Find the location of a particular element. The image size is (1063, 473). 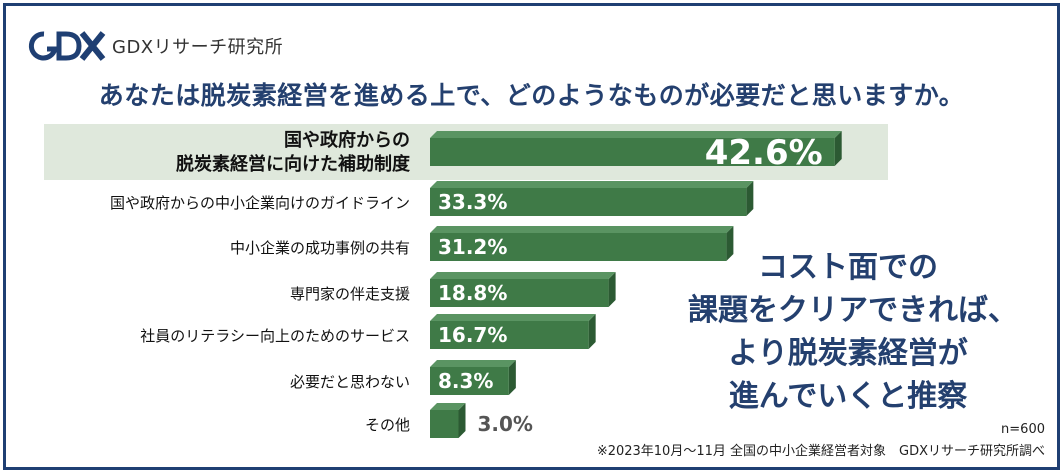

category-label: 必要だと思わない is located at coordinates (350, 382).